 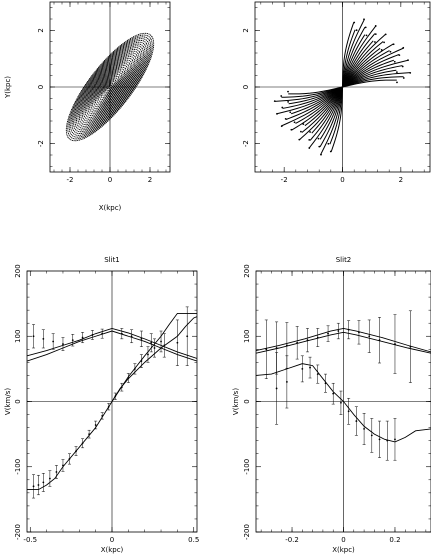 I want to click on x-tick-label: 0.5, so click(x=193, y=540).